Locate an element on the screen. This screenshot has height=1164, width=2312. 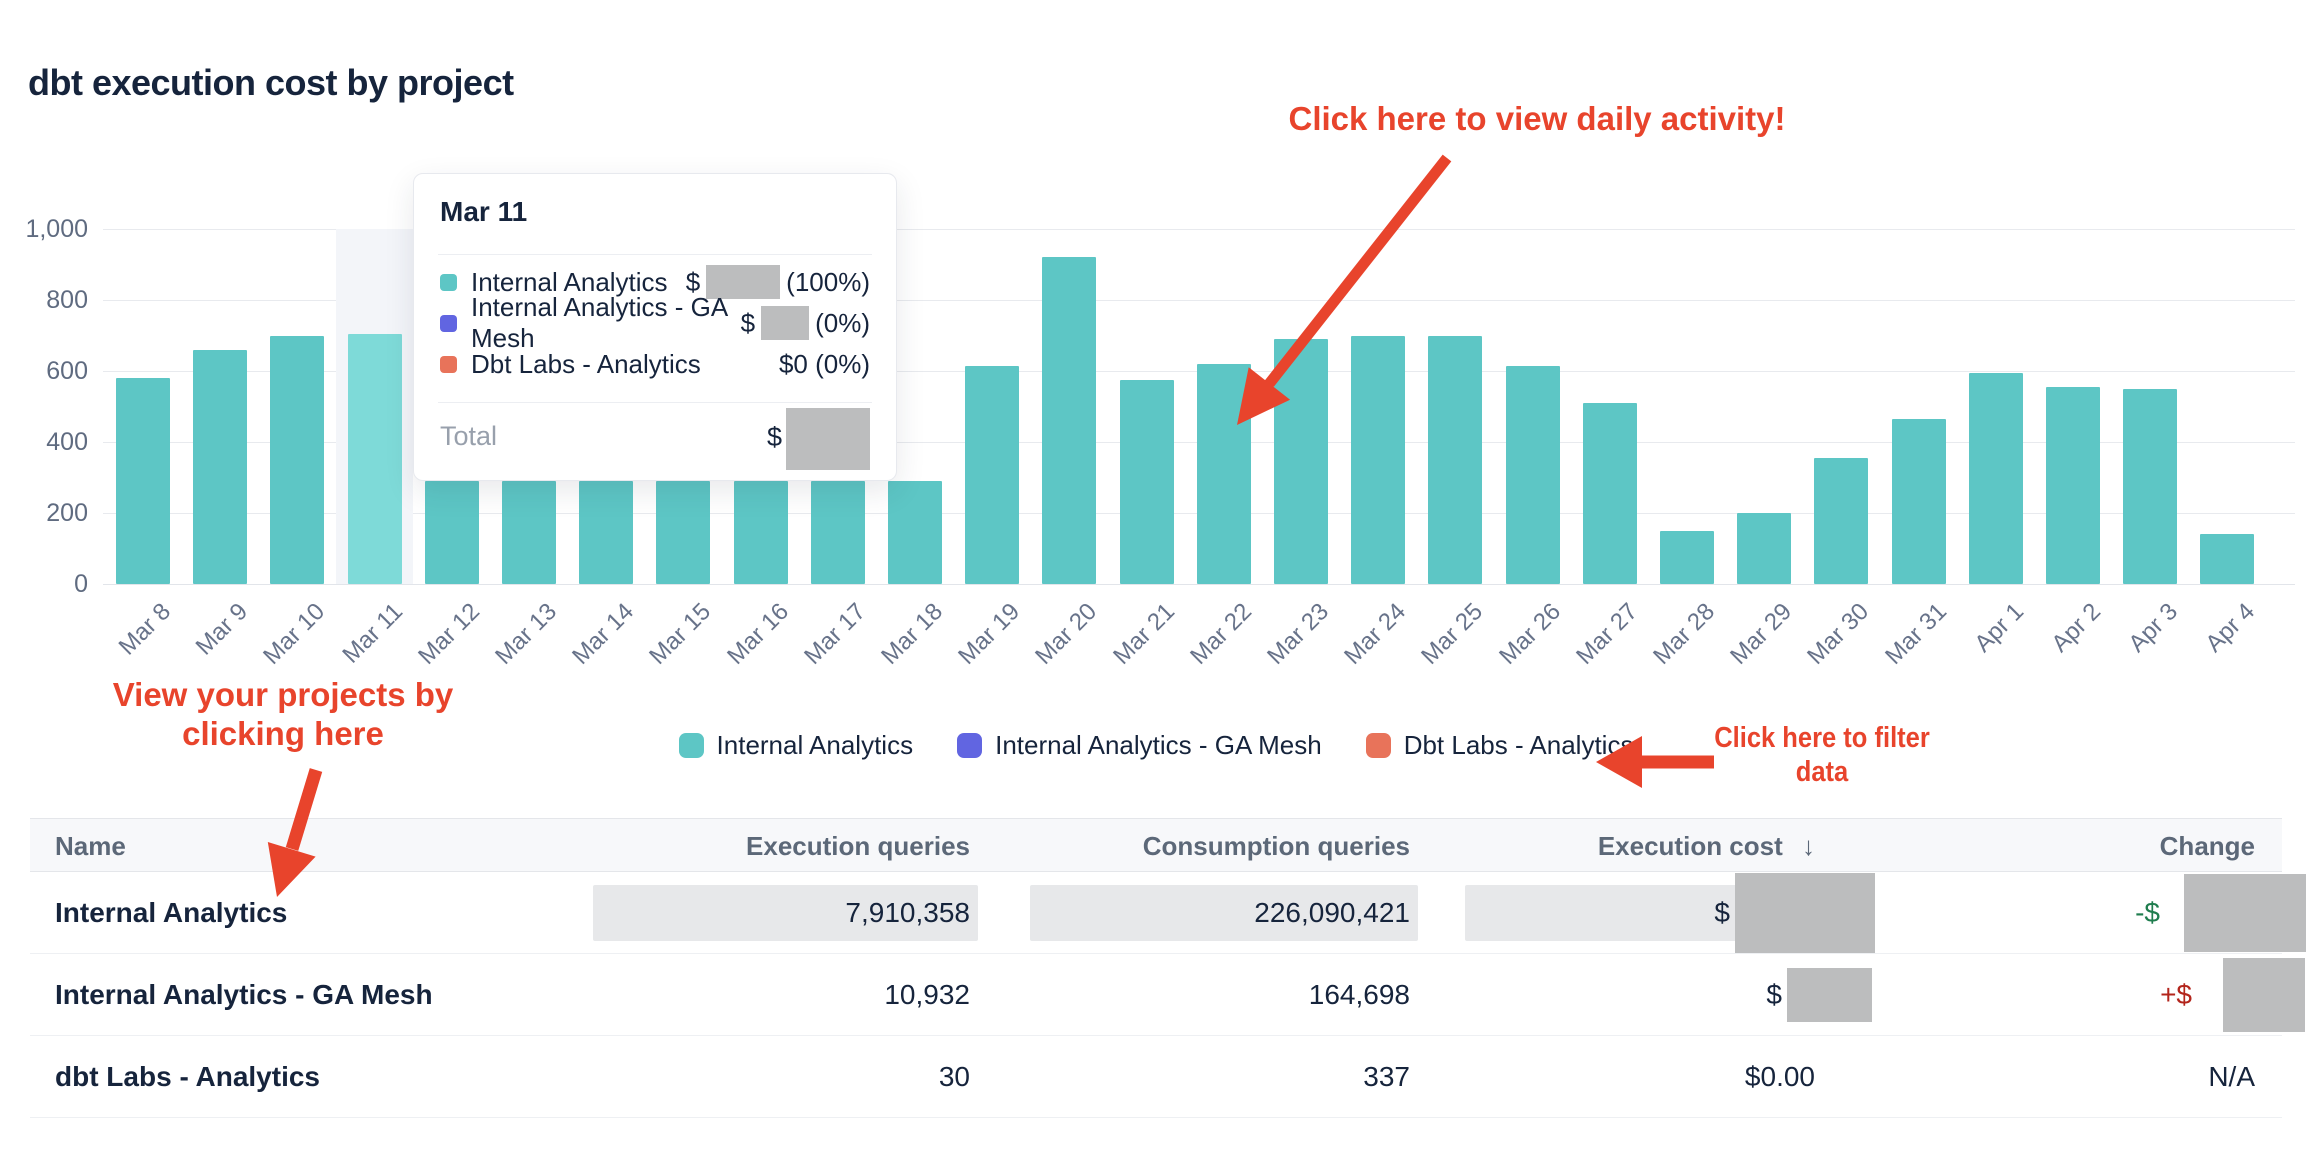
tooltip-series-label: Dbt Labs - Analytics is located at coordinates (586, 363).